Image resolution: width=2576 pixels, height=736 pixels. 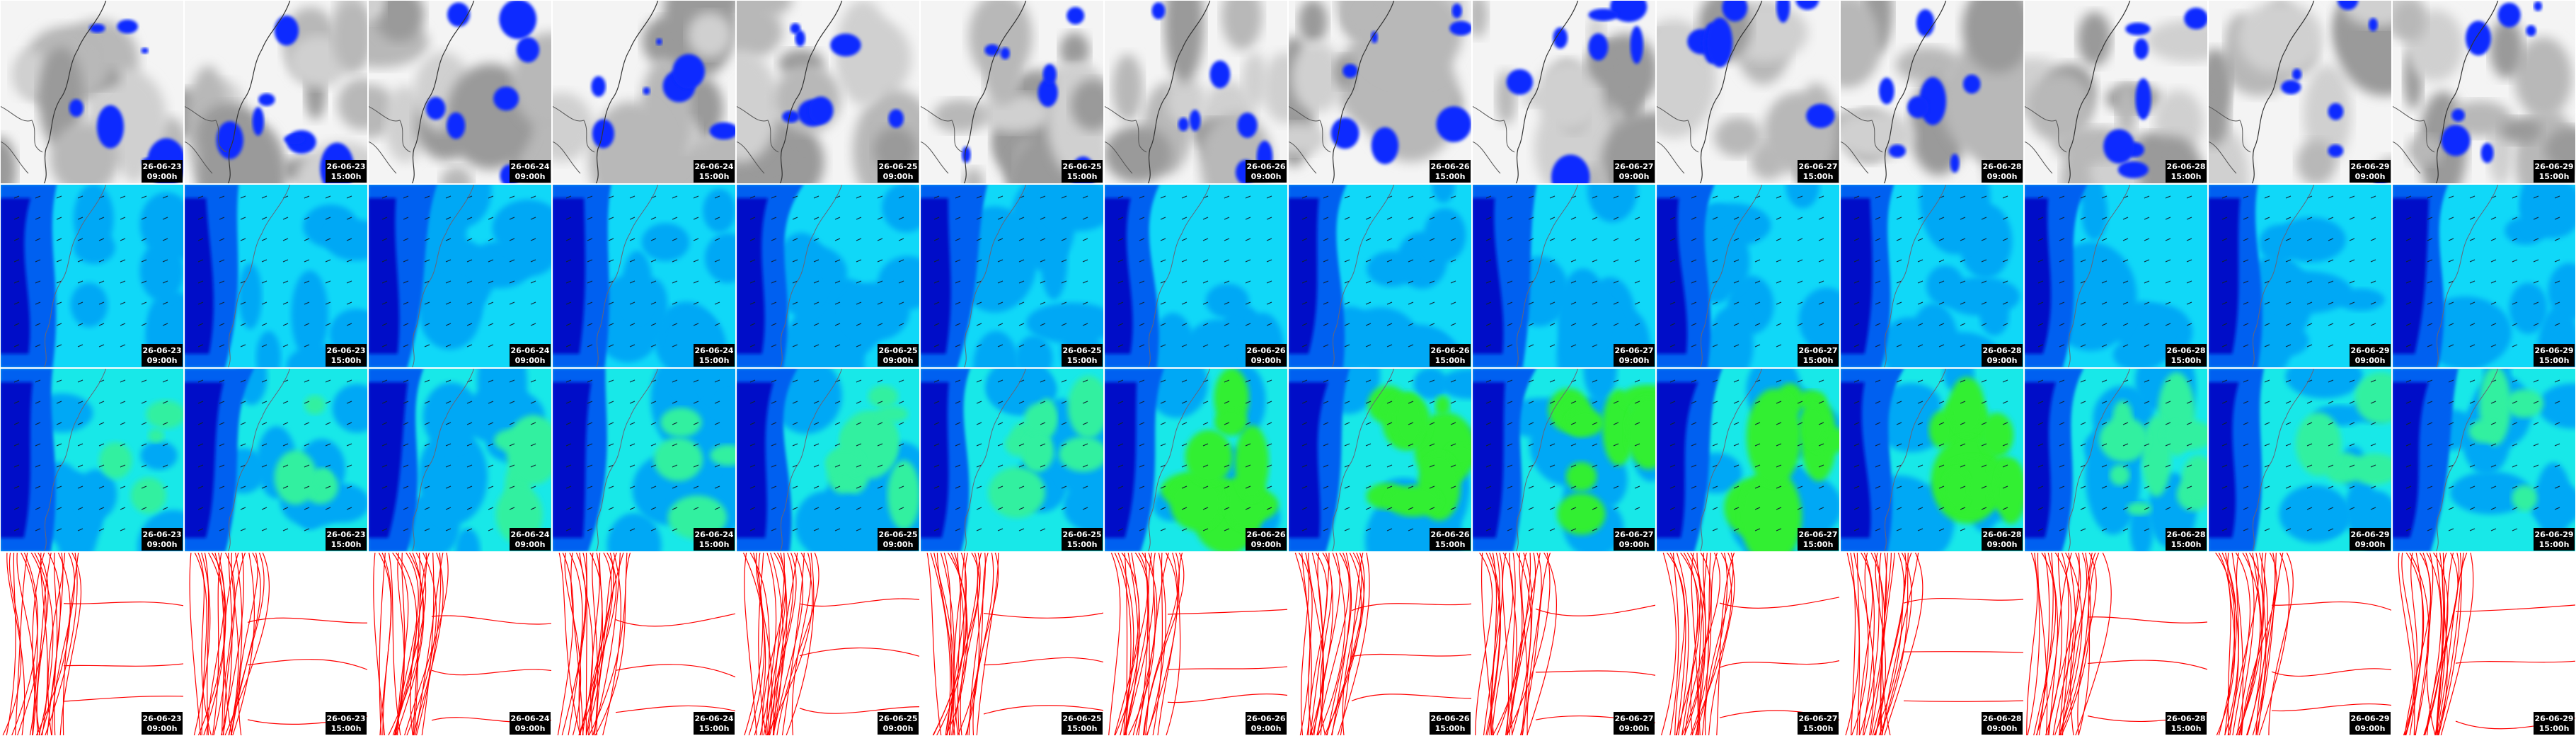 What do you see at coordinates (1819, 728) in the screenshot?
I see `time-label: 15:00h` at bounding box center [1819, 728].